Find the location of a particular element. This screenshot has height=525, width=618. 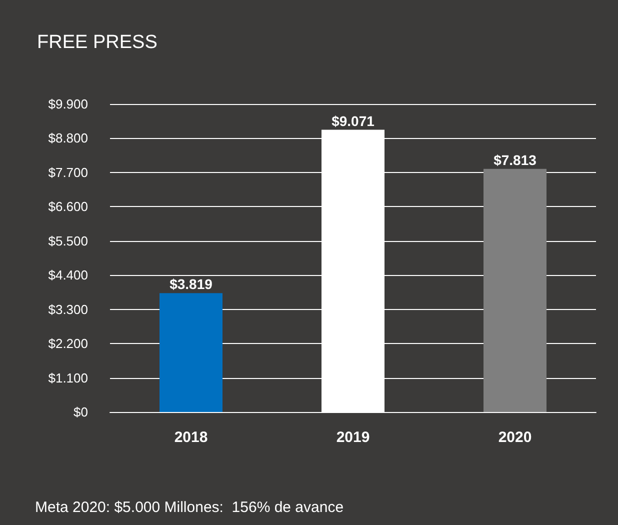

chart-title: FREE PRESS is located at coordinates (97, 42).